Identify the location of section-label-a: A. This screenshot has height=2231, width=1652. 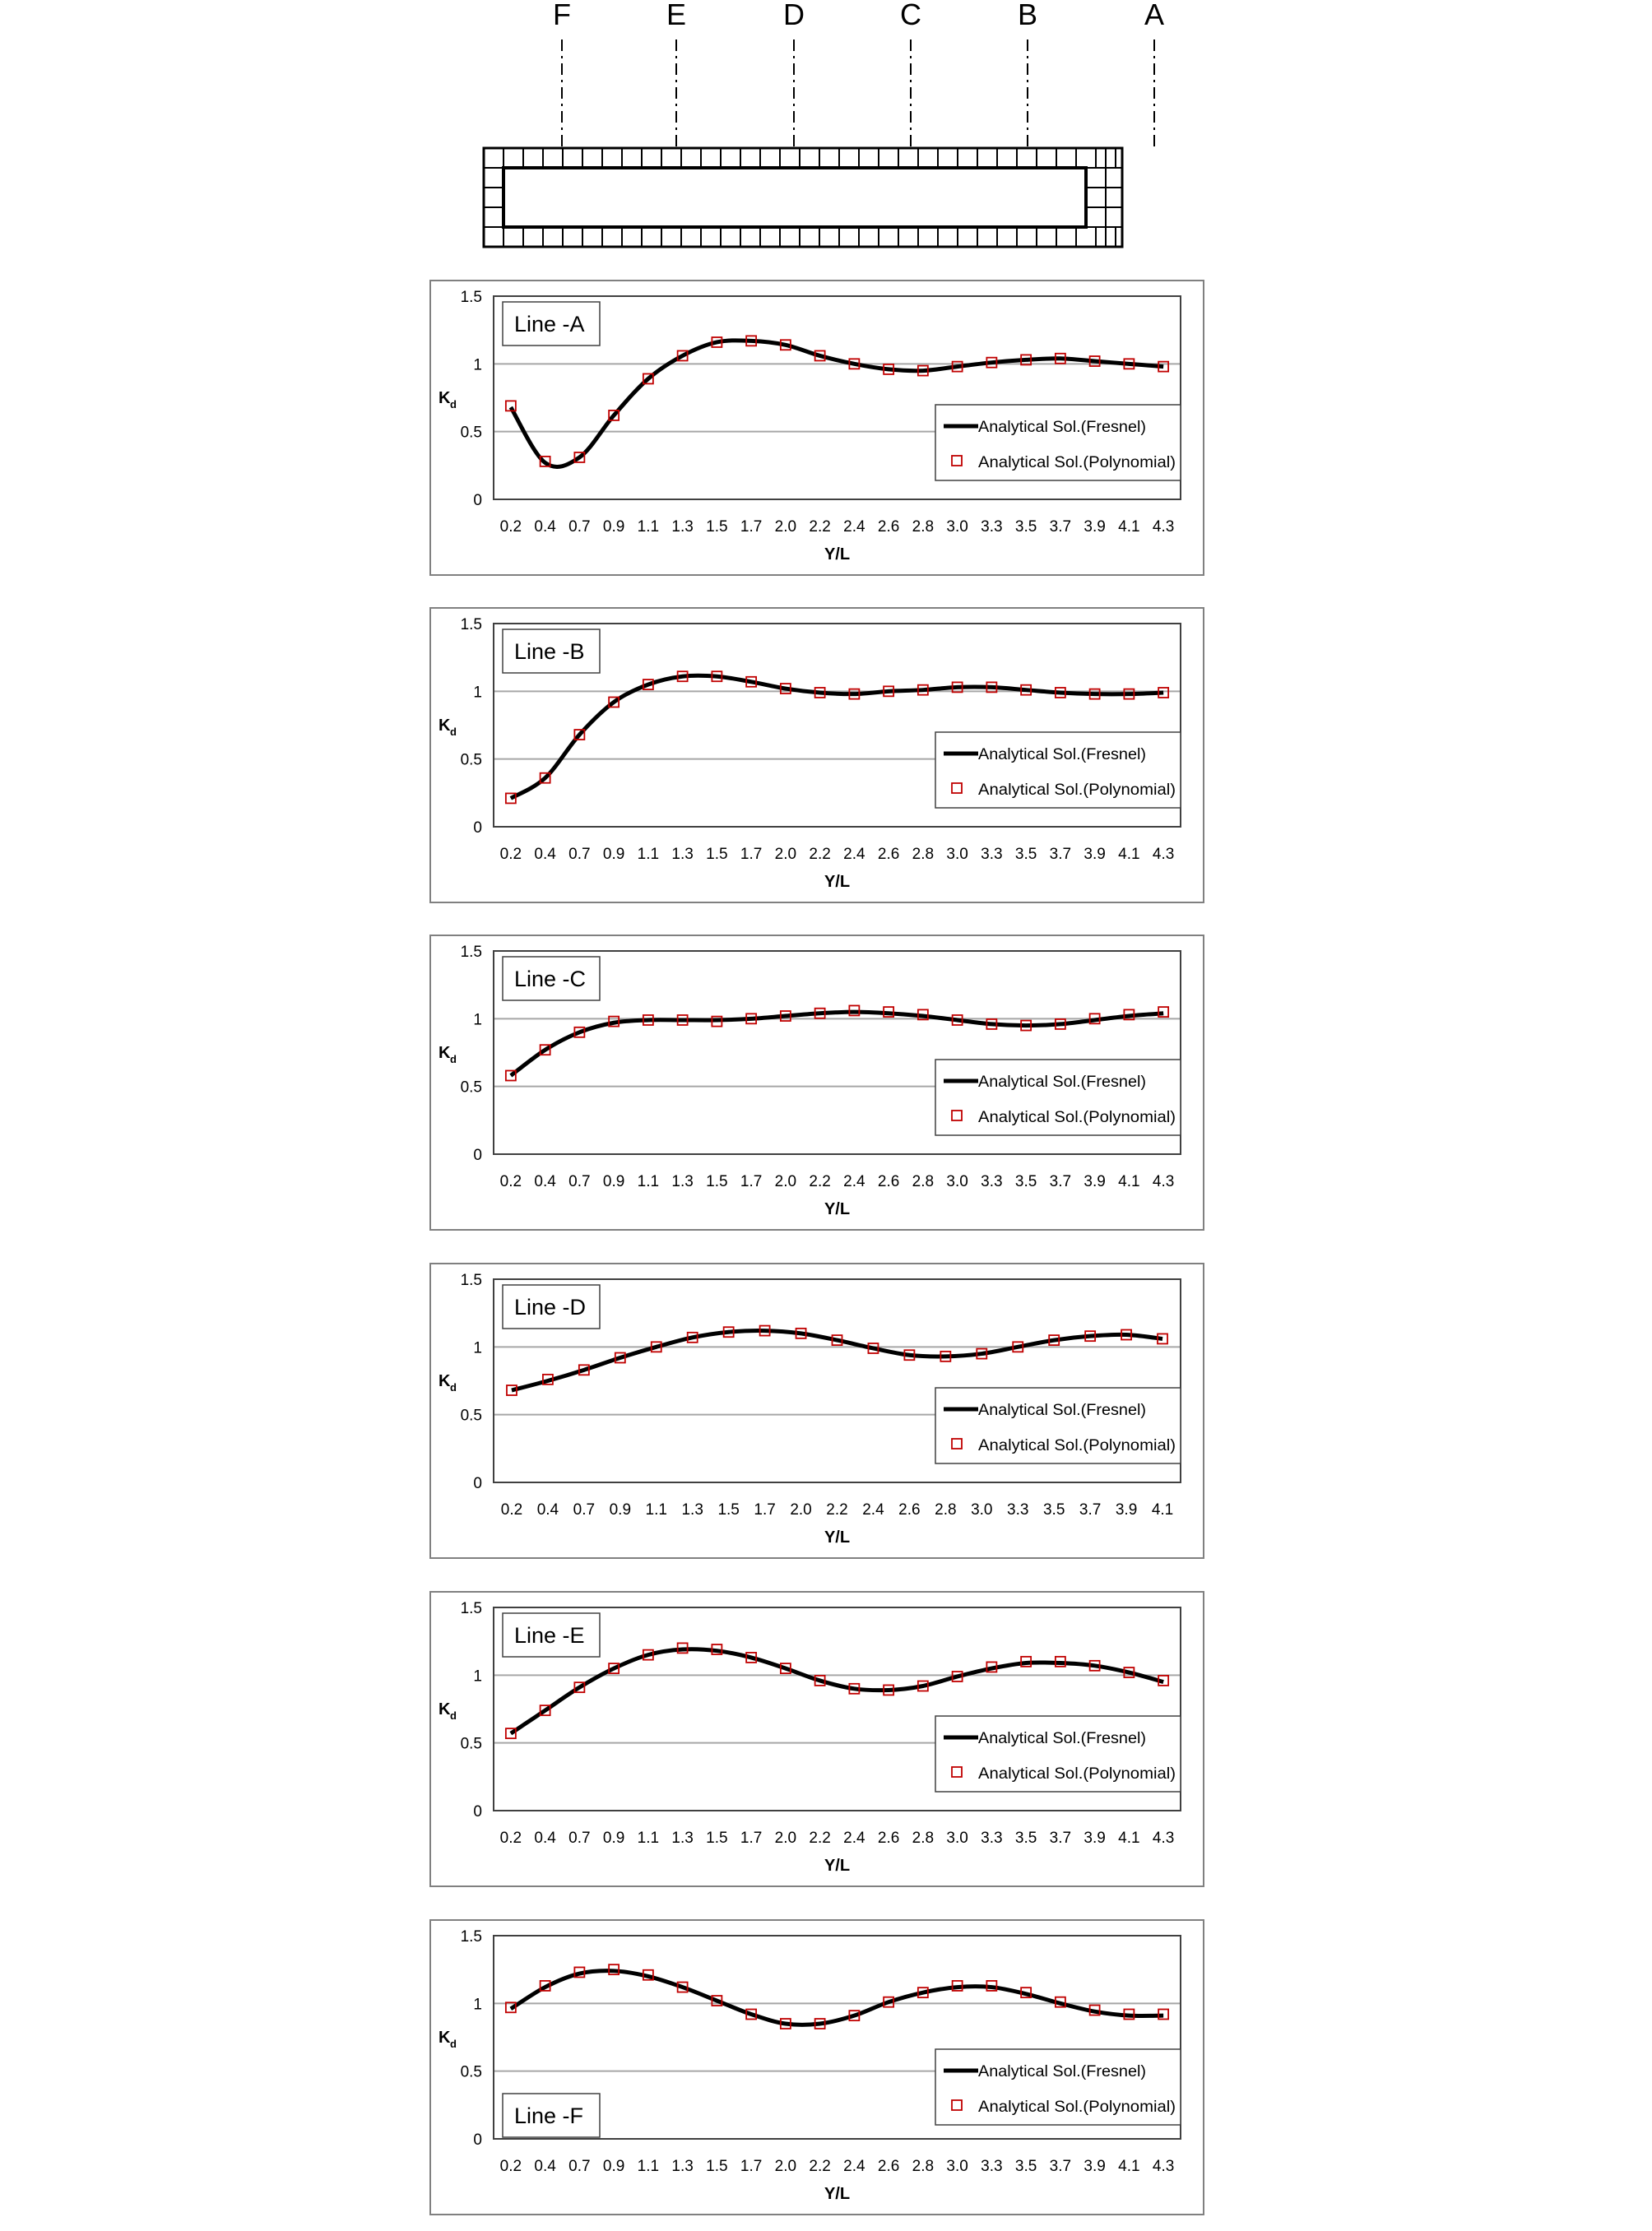
(1154, 15).